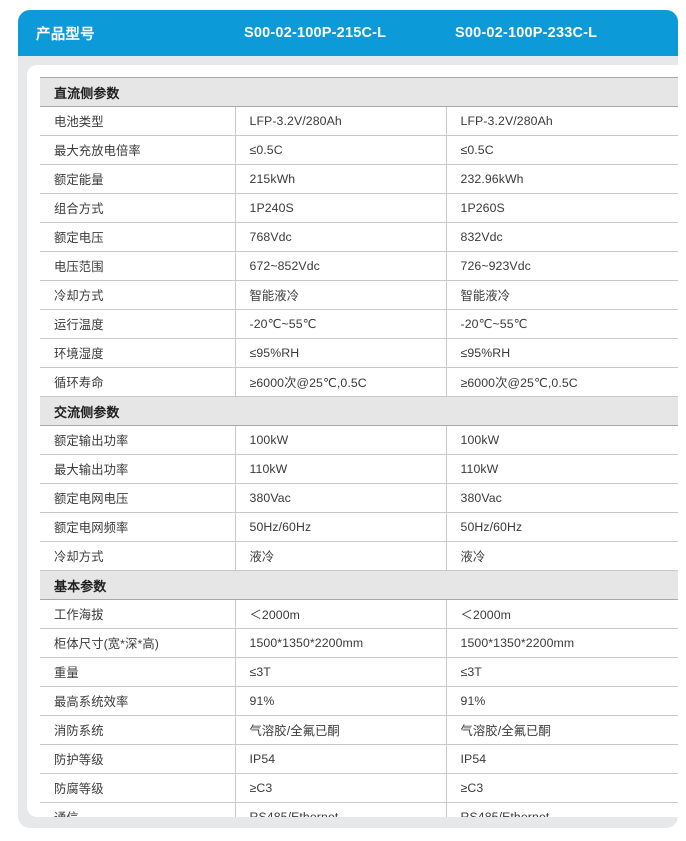 The image size is (686, 841). What do you see at coordinates (137, 730) in the screenshot?
I see `spec-param-name: 消防系统` at bounding box center [137, 730].